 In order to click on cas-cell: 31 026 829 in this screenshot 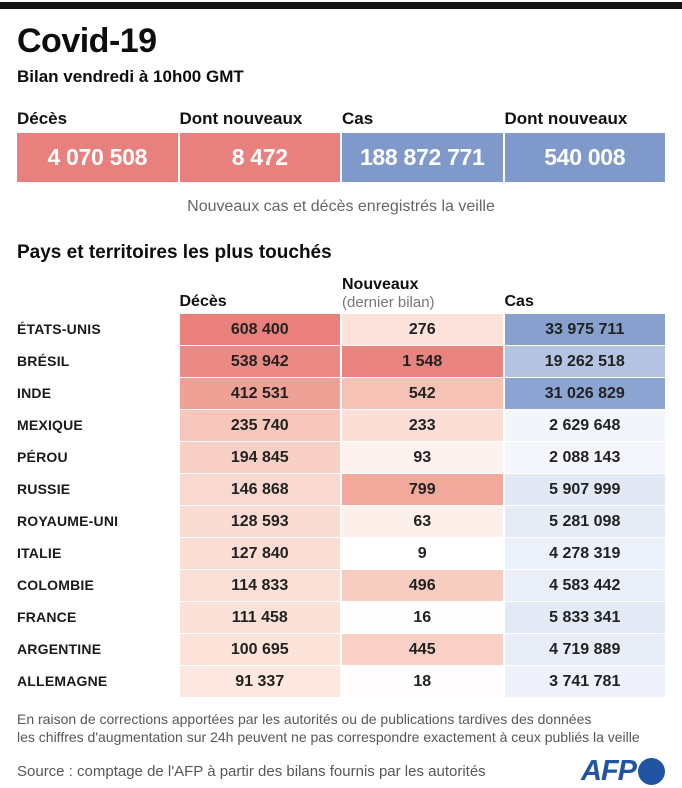, I will do `click(584, 393)`.